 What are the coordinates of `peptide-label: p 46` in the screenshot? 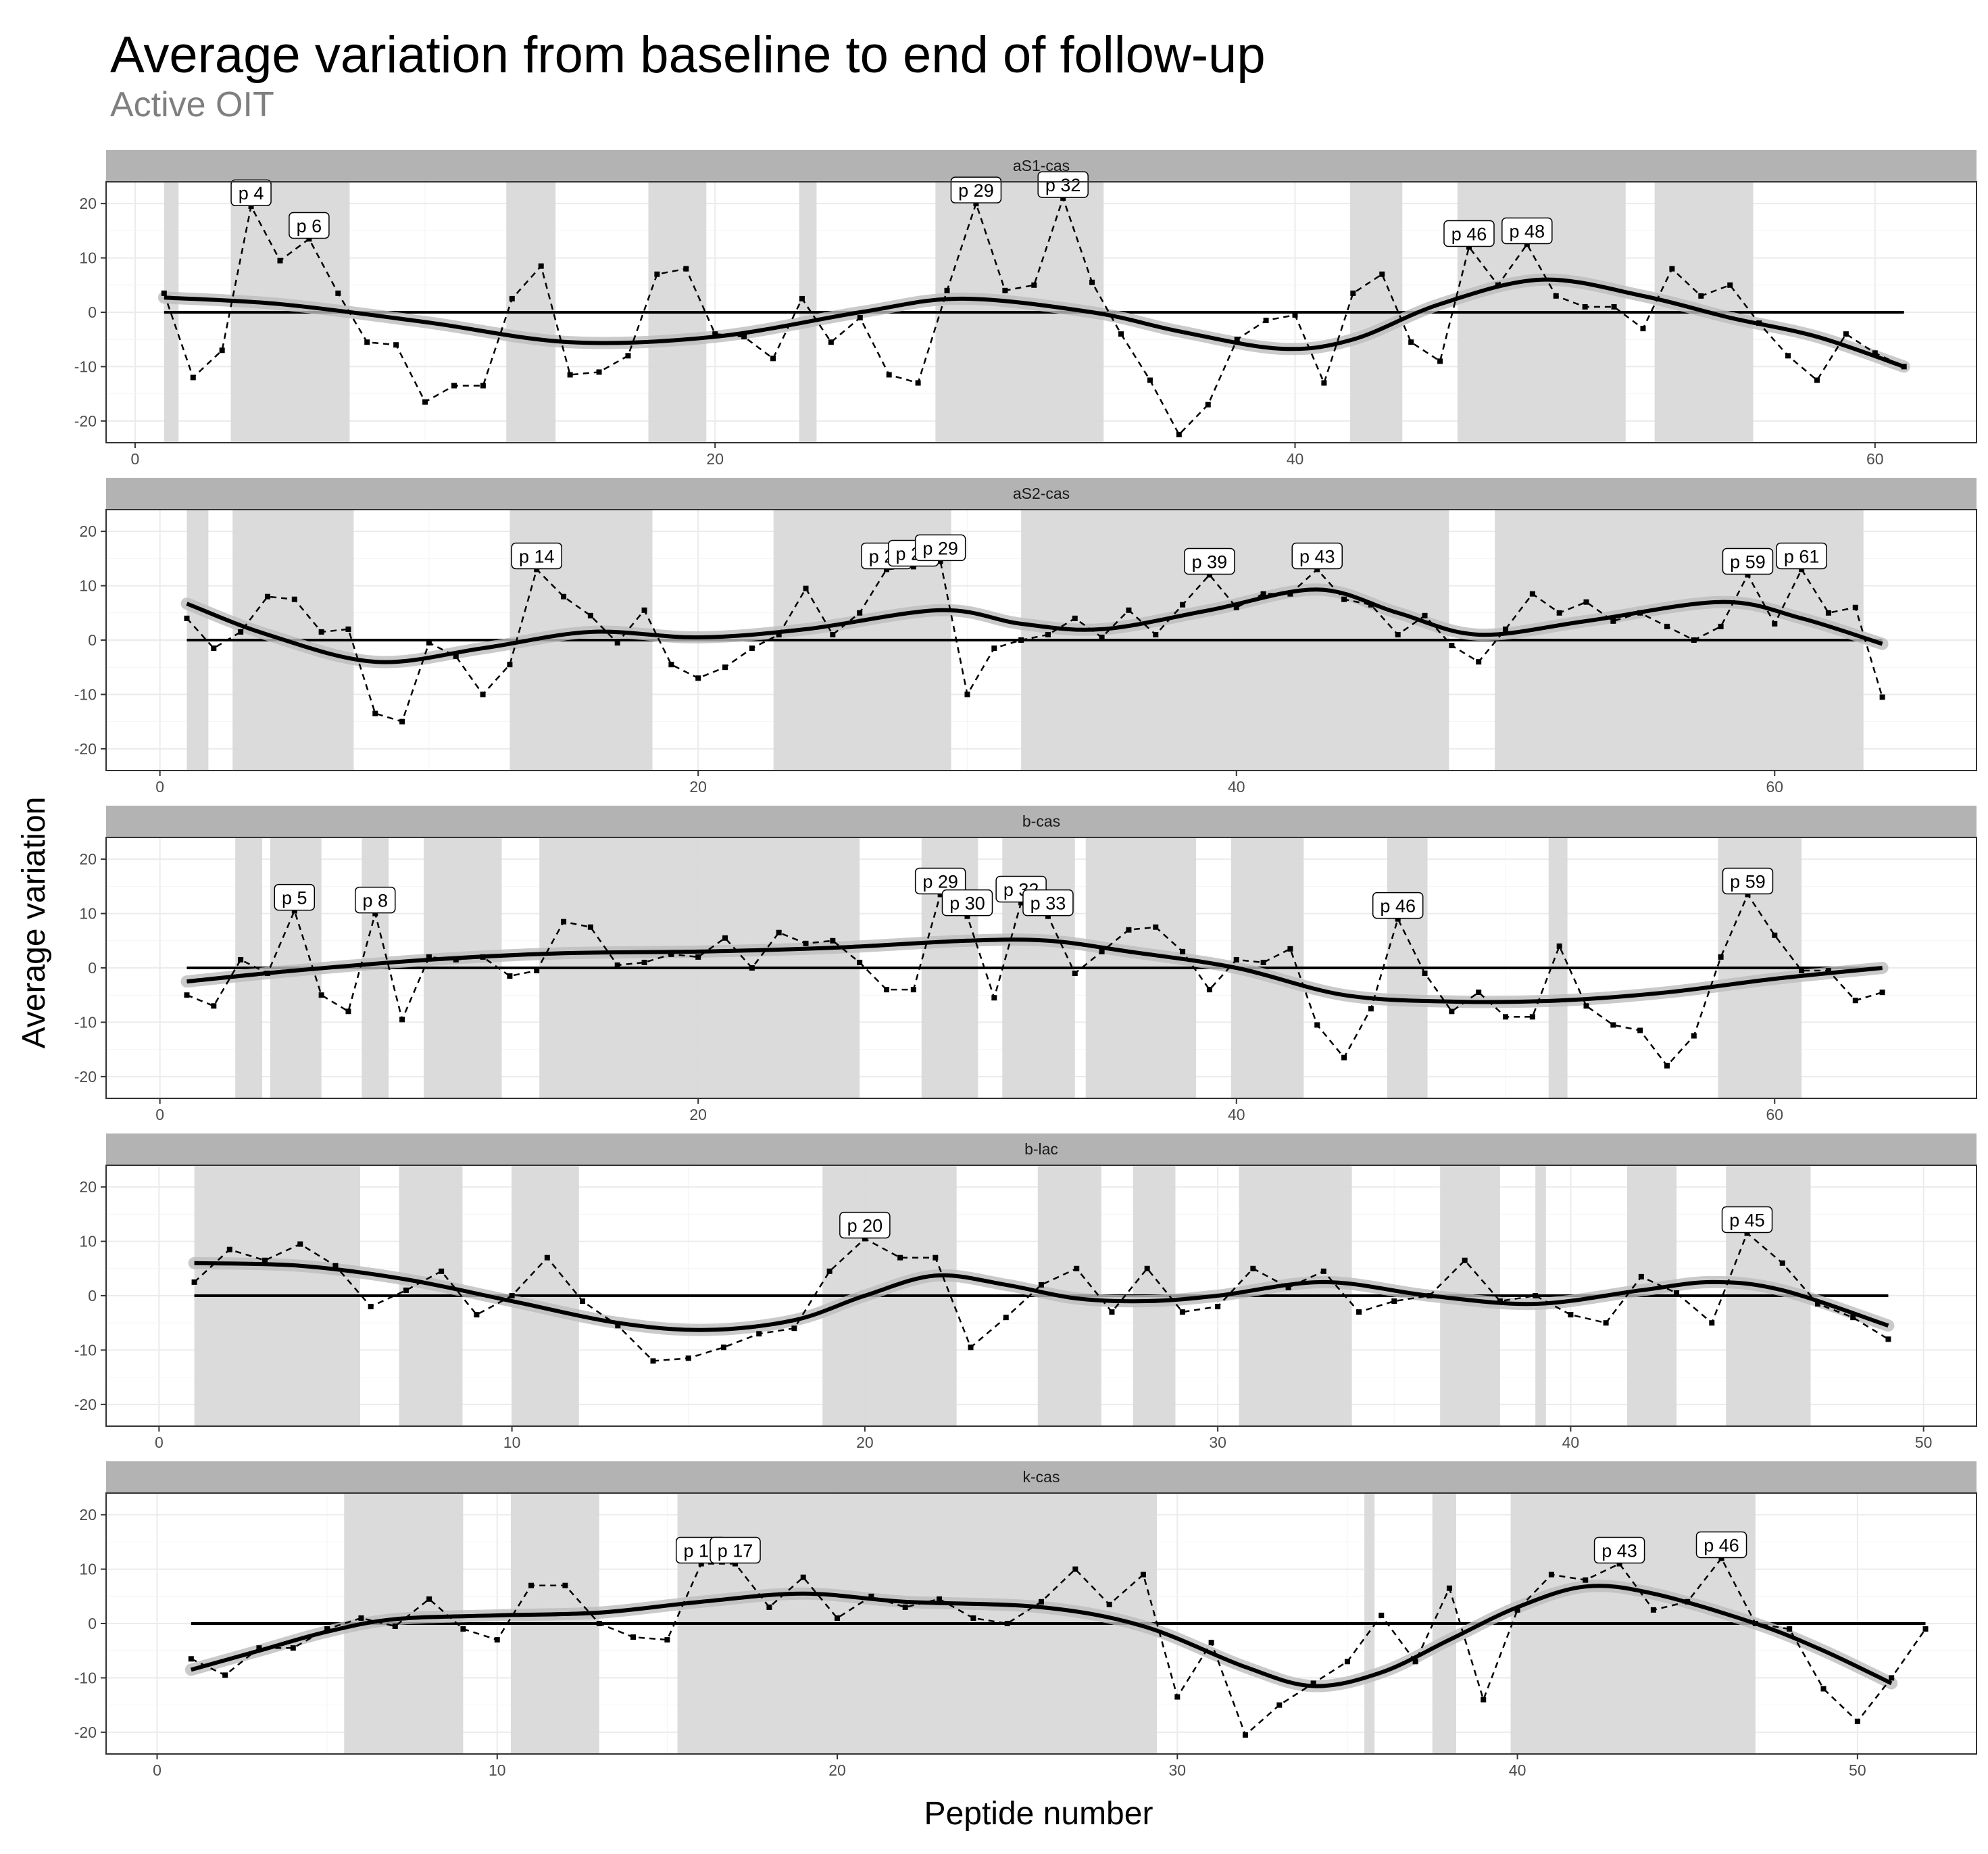 It's located at (1721, 1545).